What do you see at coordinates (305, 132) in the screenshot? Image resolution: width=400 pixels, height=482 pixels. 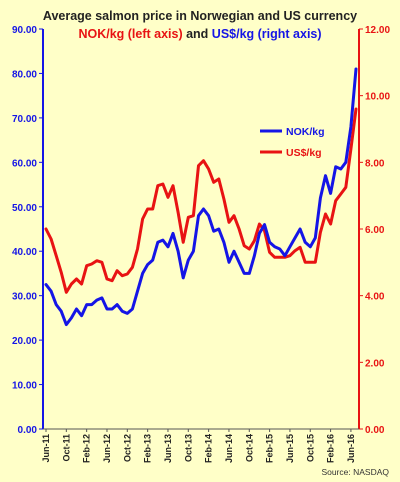 I see `legend-label-nok: NOK/kg` at bounding box center [305, 132].